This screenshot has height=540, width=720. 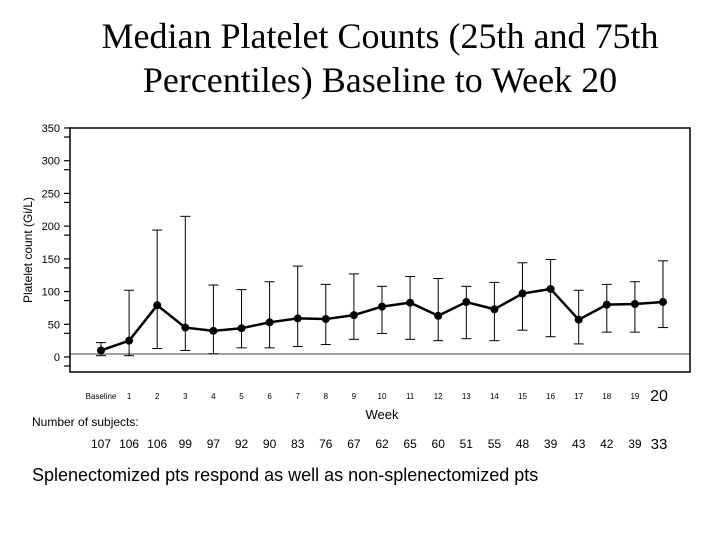 What do you see at coordinates (51, 293) in the screenshot?
I see `y-tick-label: 100` at bounding box center [51, 293].